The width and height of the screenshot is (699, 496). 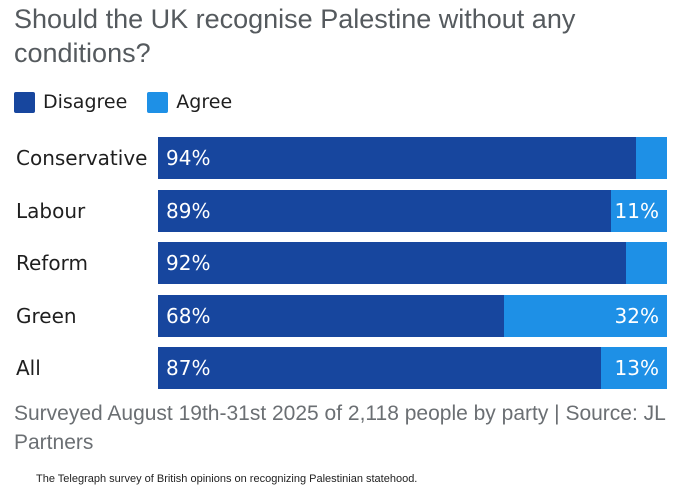 I want to click on data-label-disagree-all: 87%, so click(x=188, y=368).